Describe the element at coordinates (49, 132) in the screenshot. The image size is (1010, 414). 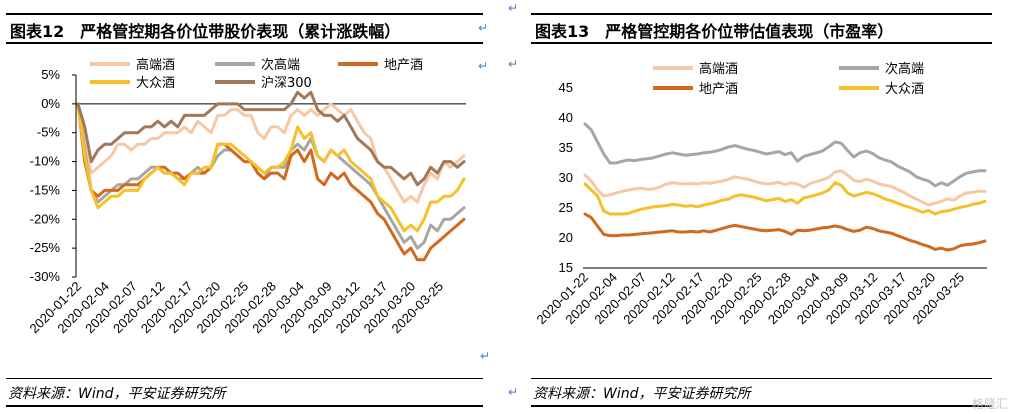
I see `y-tick-label: -5%` at that location.